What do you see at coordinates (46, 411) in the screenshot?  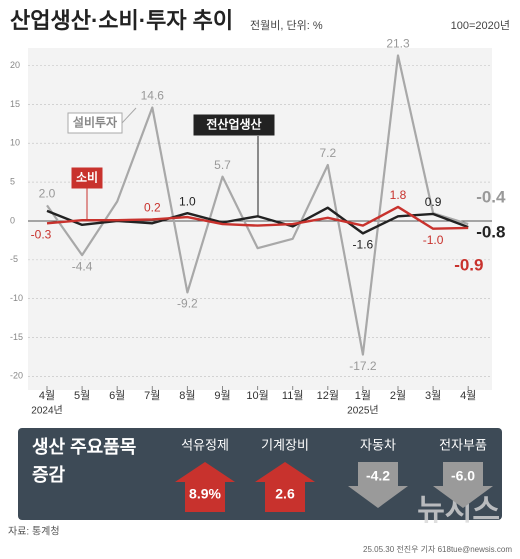 I see `year-label: 2024년` at bounding box center [46, 411].